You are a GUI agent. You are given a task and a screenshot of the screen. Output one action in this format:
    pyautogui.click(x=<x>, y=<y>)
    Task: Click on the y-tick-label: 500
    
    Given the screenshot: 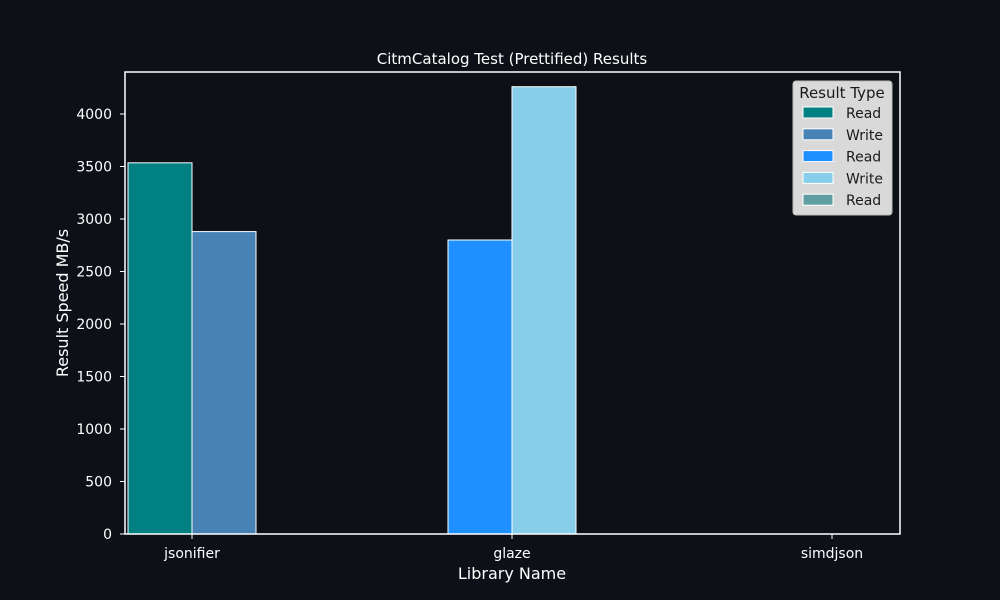 What is the action you would take?
    pyautogui.click(x=98, y=483)
    